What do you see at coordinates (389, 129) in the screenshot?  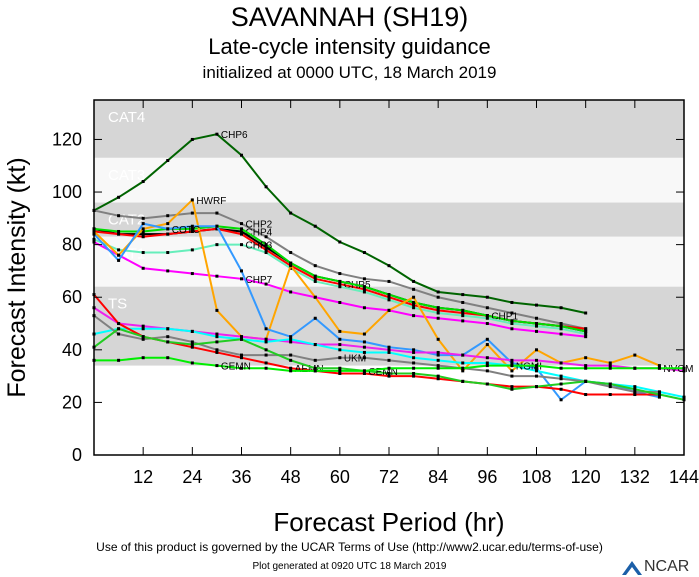 I see `band-cat4` at bounding box center [389, 129].